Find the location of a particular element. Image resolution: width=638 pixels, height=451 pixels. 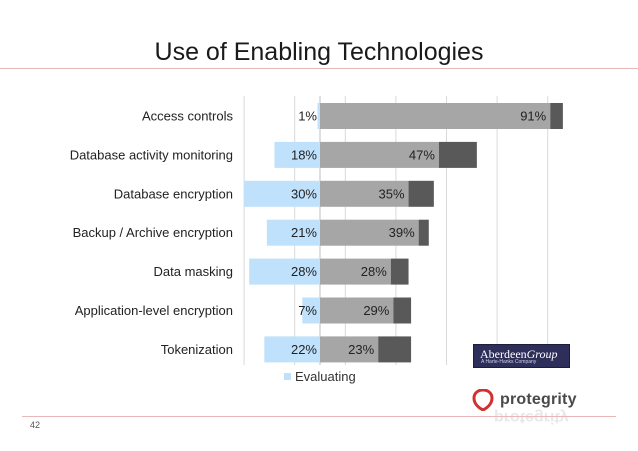

data-label-evaluating-1: 18% is located at coordinates (304, 154).